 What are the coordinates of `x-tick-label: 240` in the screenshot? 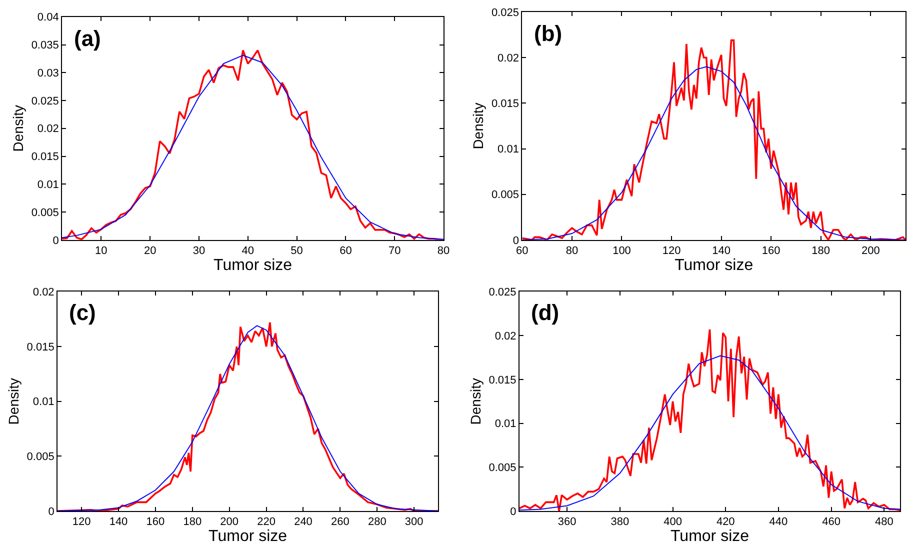 It's located at (303, 522).